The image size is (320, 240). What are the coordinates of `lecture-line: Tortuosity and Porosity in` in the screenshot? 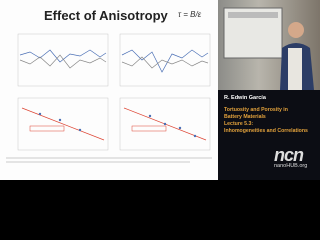 It's located at (256, 110).